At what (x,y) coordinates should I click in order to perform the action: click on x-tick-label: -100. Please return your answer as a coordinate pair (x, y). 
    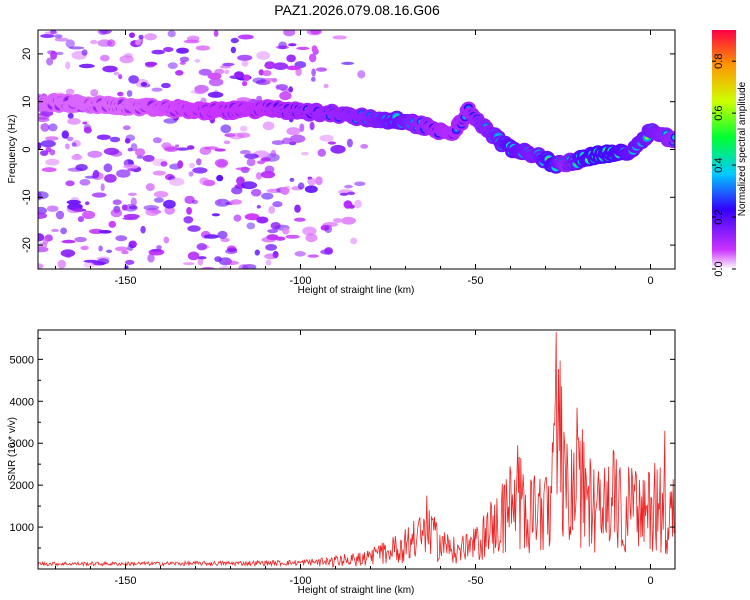
    Looking at the image, I should click on (300, 581).